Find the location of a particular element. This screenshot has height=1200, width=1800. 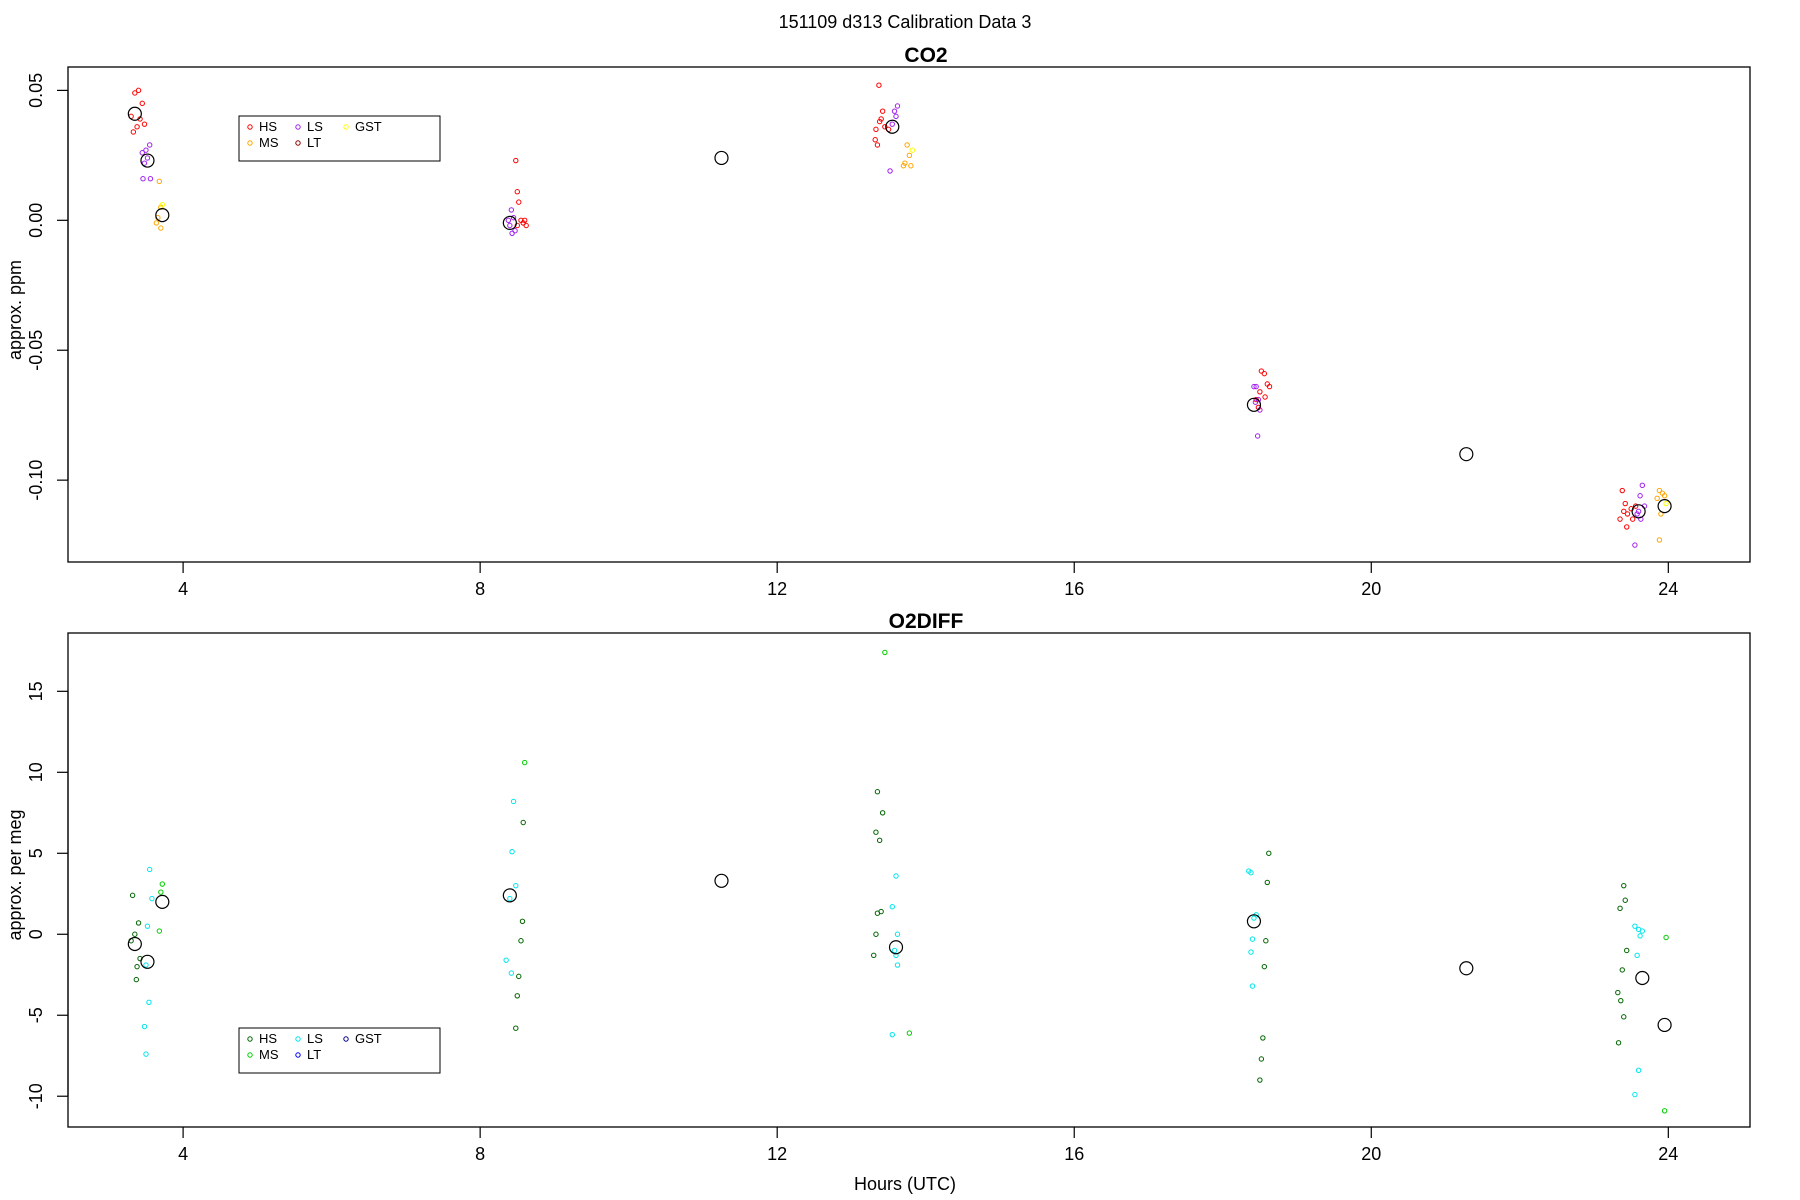

y-tick-label: 0.05 is located at coordinates (36, 90).